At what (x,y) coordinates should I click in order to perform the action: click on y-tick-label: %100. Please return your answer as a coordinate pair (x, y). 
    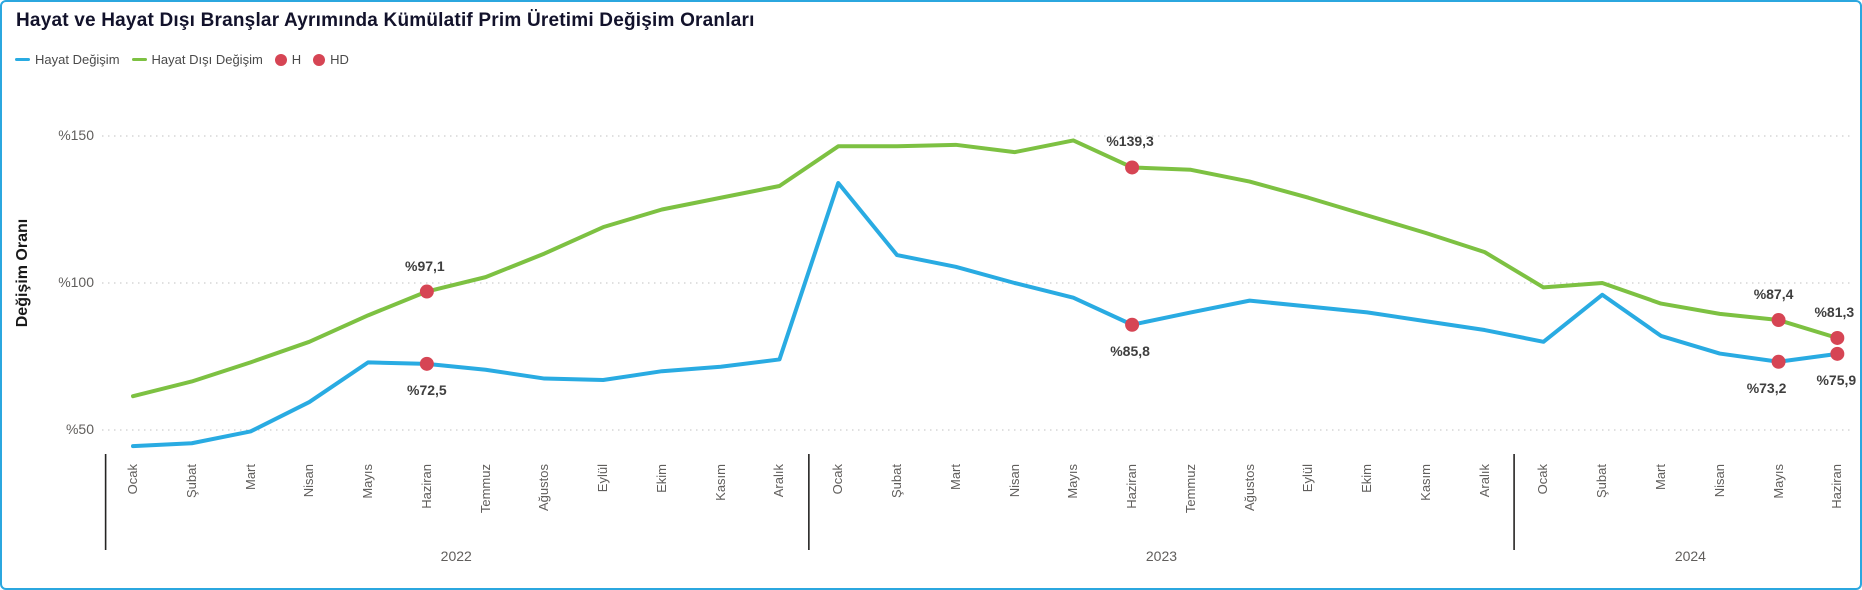
    Looking at the image, I should click on (76, 282).